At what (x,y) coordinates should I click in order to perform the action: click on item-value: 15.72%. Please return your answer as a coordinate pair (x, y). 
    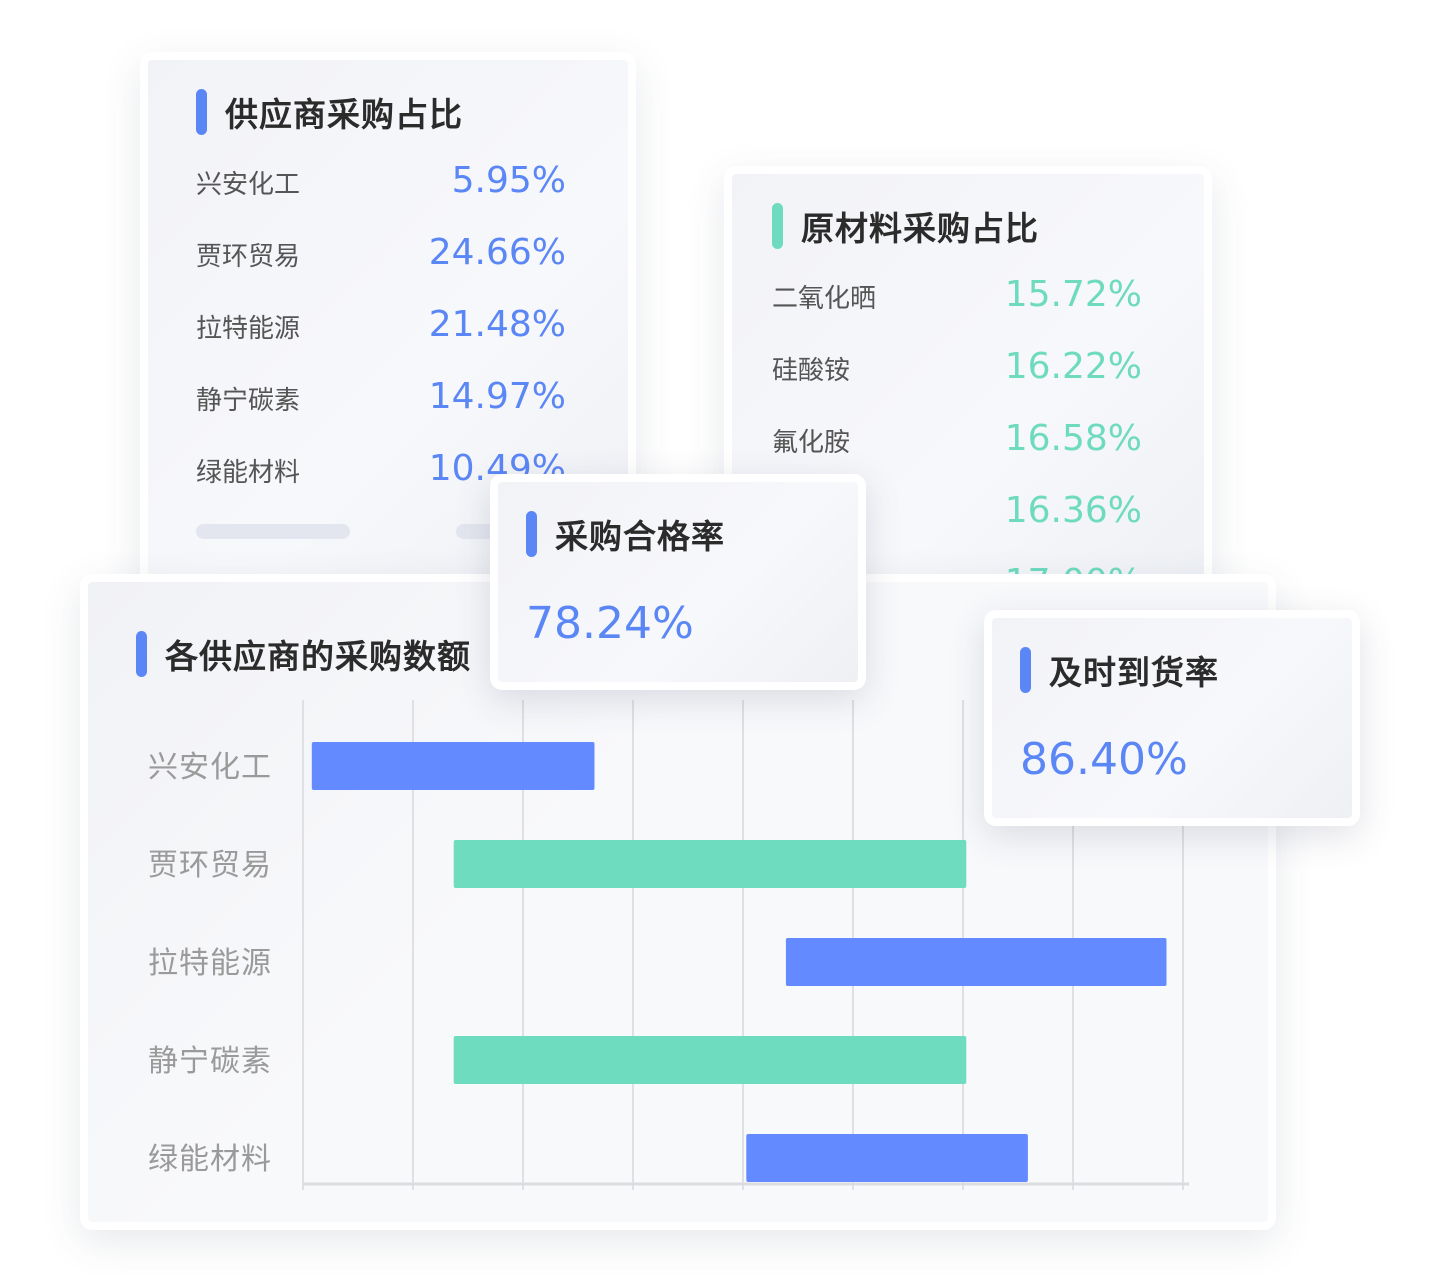
    Looking at the image, I should click on (1073, 294).